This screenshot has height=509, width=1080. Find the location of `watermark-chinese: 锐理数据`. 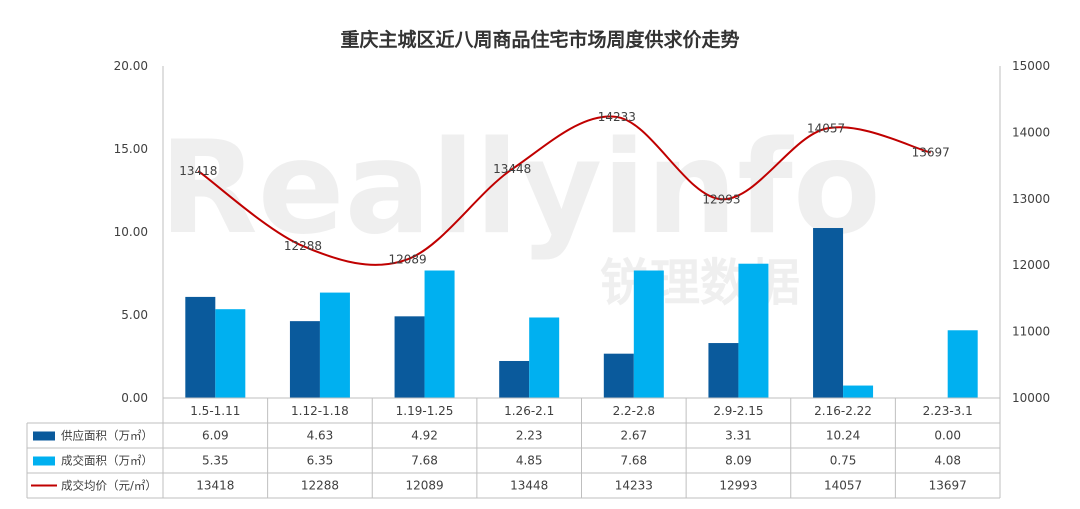

watermark-chinese: 锐理数据 is located at coordinates (700, 283).